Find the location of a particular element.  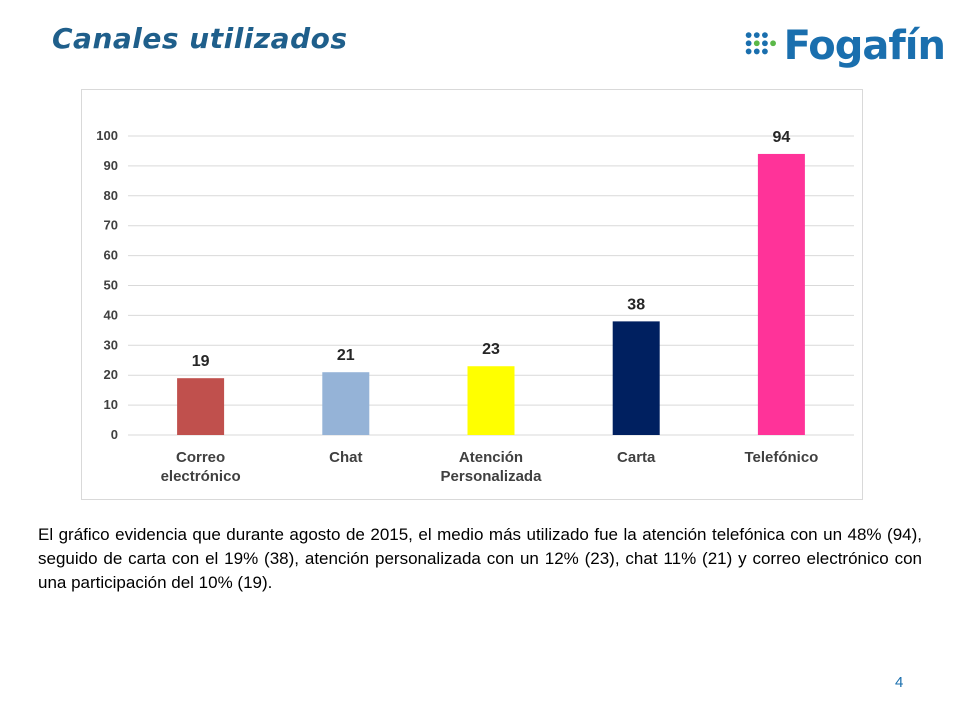

y-tick-label: 80 is located at coordinates (111, 195).